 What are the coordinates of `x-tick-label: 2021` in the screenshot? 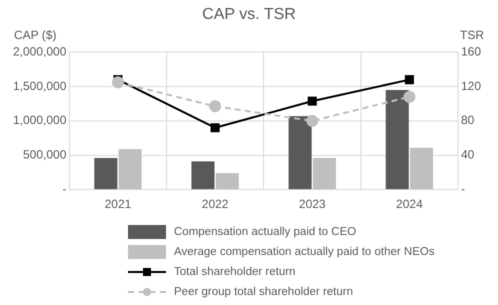 It's located at (118, 204).